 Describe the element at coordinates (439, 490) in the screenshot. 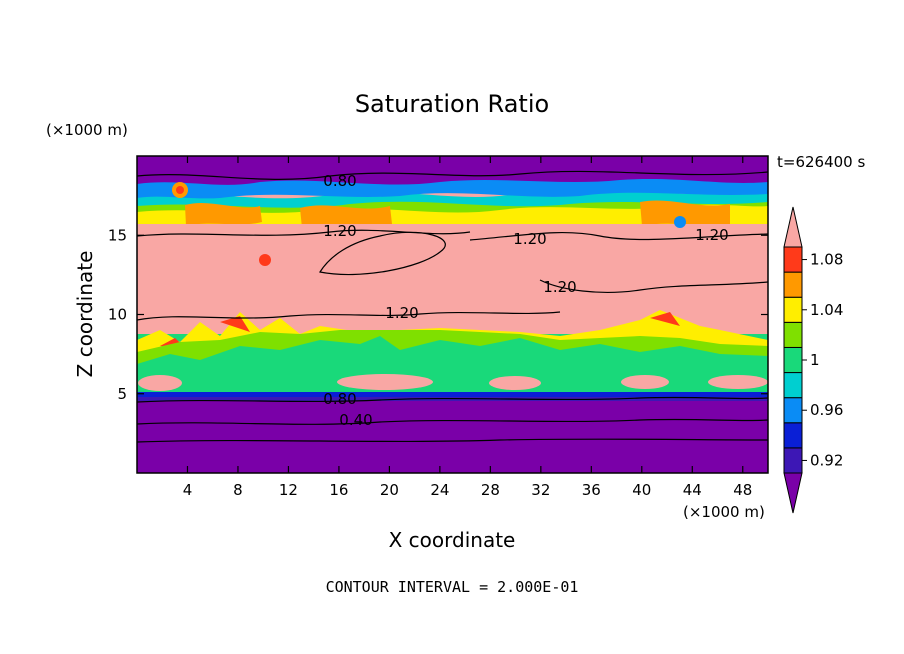

I see `x-tick-label: 24` at that location.